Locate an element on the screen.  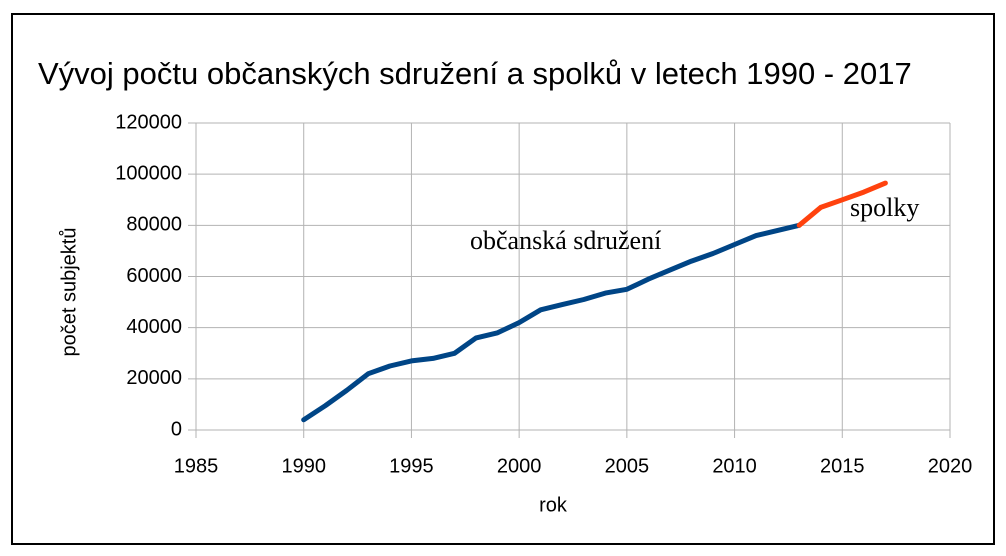
x-tick-label: 2015 is located at coordinates (842, 466).